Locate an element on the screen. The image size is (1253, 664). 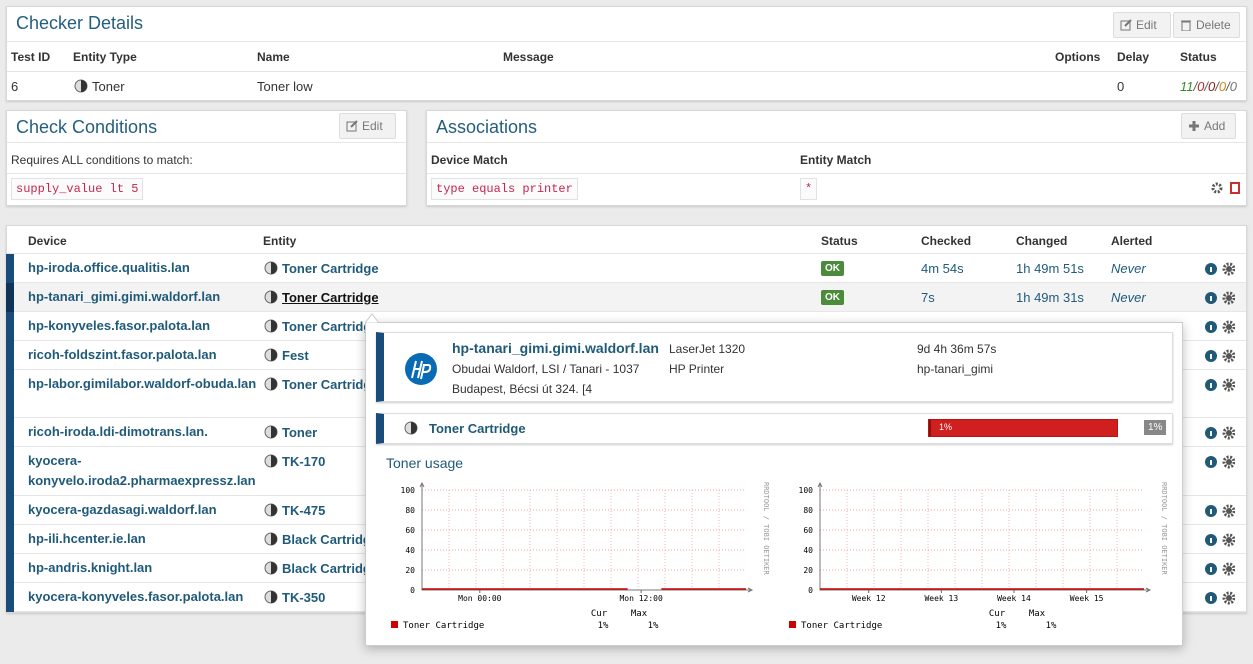
column-header: Entity Match is located at coordinates (835, 160).